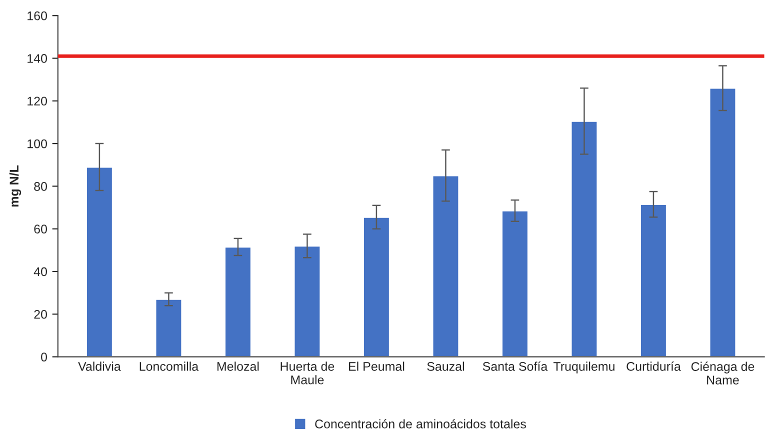  Describe the element at coordinates (37, 101) in the screenshot. I see `y-tick-label: 120` at that location.